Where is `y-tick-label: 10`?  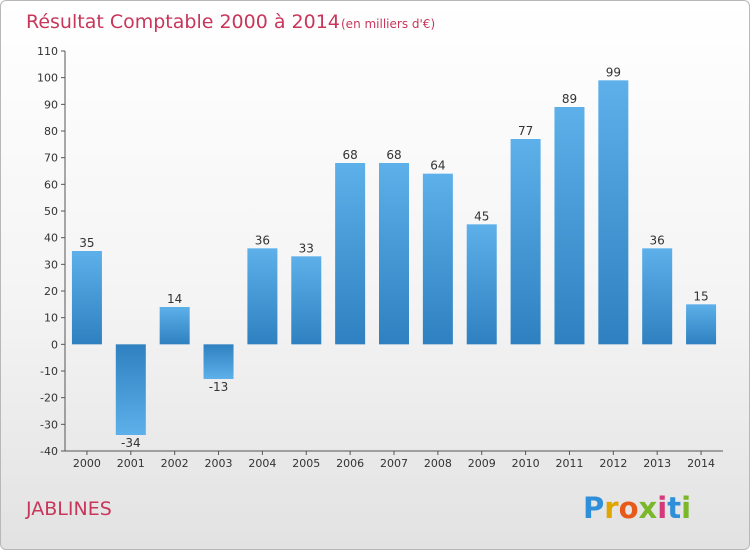 y-tick-label: 10 is located at coordinates (51, 318).